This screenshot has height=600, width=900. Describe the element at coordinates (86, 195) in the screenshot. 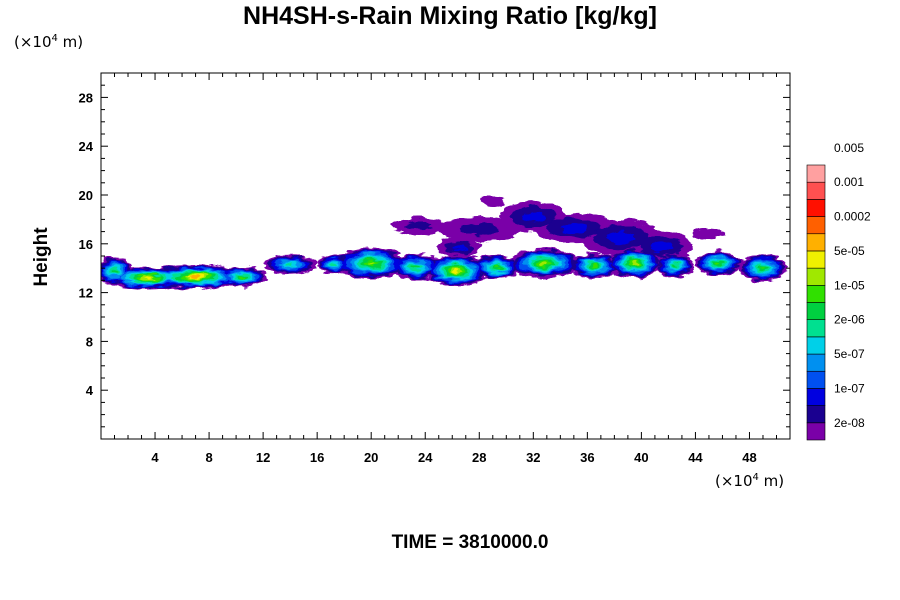

I see `y-tick-label: 20` at that location.